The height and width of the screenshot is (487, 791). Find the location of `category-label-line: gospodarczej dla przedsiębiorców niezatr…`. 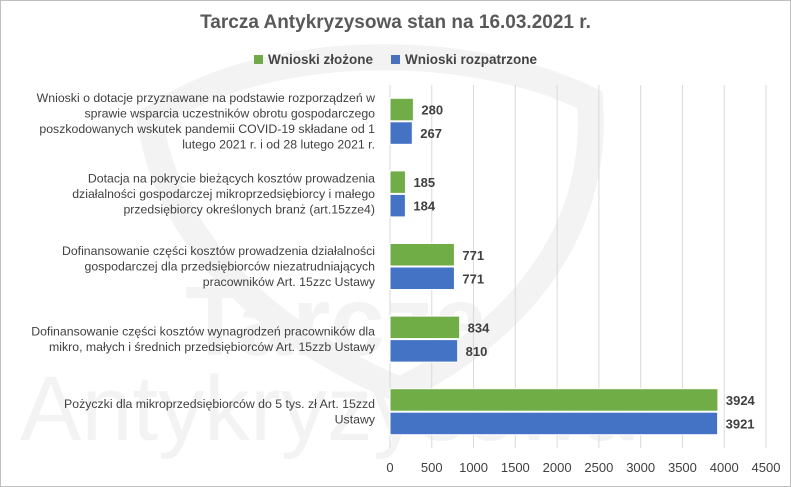

category-label-line: gospodarczej dla przedsiębiorców niezatr… is located at coordinates (229, 267).